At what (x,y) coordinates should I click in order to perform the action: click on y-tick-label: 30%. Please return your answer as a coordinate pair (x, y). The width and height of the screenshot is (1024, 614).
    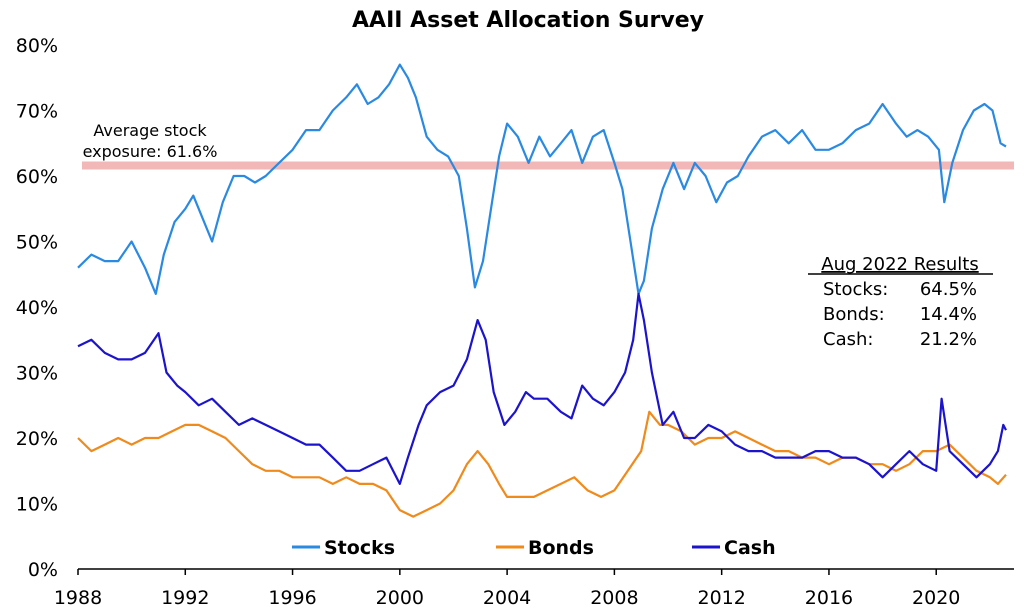
    Looking at the image, I should click on (37, 374).